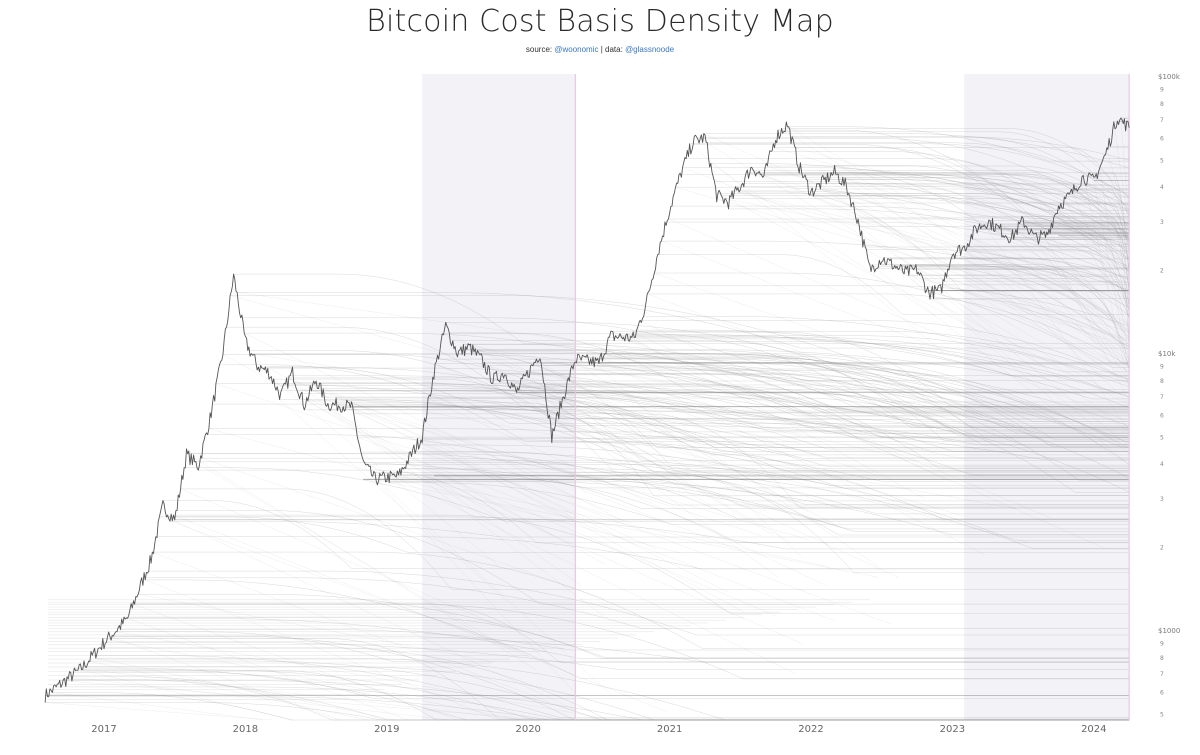  What do you see at coordinates (614, 49) in the screenshot?
I see `data-label: data:` at bounding box center [614, 49].